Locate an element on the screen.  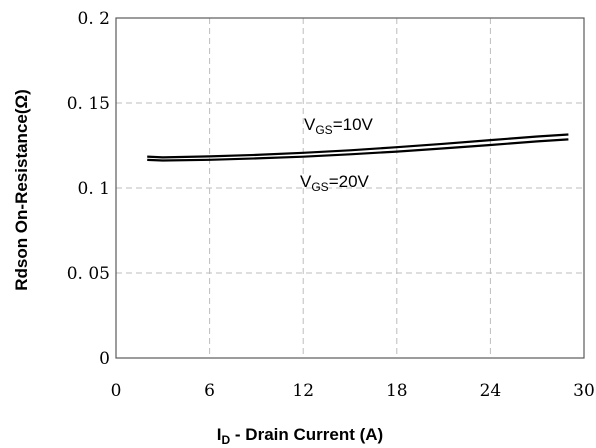
y-tick-label-1: 0. 05 is located at coordinates (88, 274).